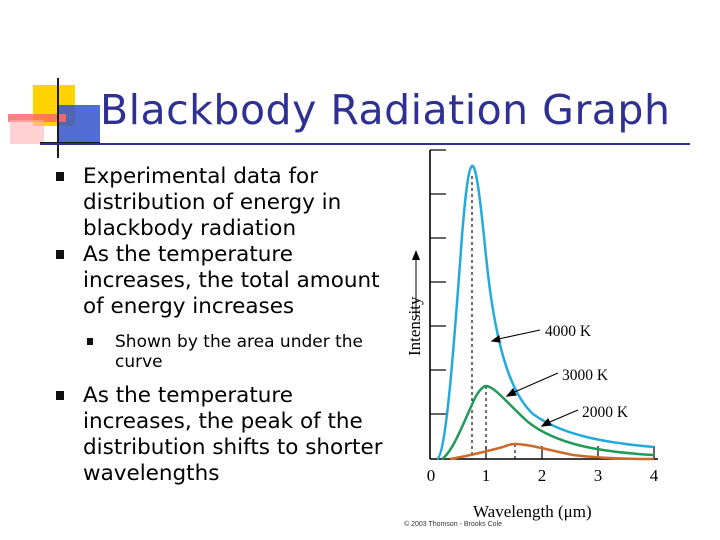 This screenshot has width=720, height=540. What do you see at coordinates (532, 511) in the screenshot?
I see `x-axis-label: Wavelength (μm)` at bounding box center [532, 511].